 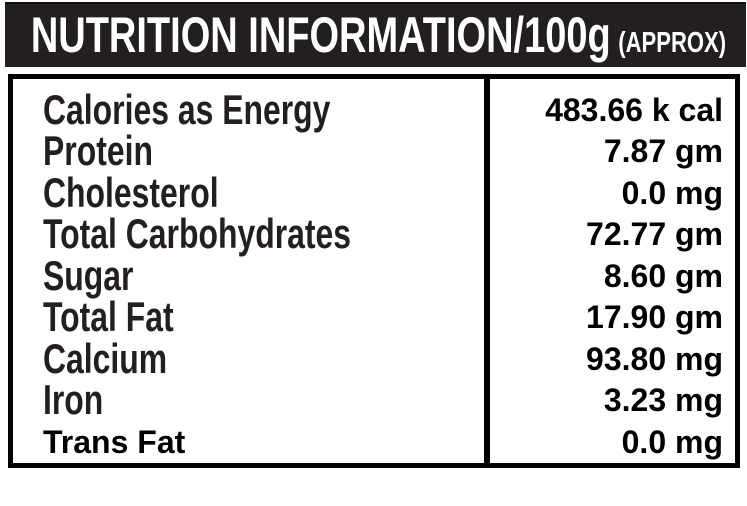 I want to click on nutrient-label-cell: Calories as Energy, so click(x=248, y=109).